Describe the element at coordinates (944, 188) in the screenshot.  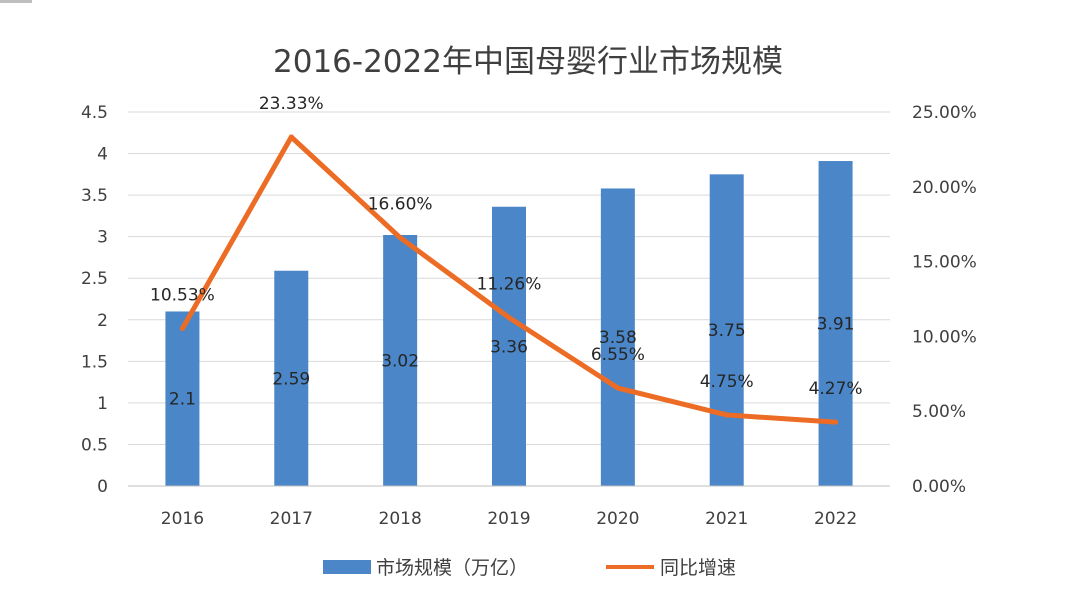
I see `right-axis-tick-label: 20.00%` at that location.